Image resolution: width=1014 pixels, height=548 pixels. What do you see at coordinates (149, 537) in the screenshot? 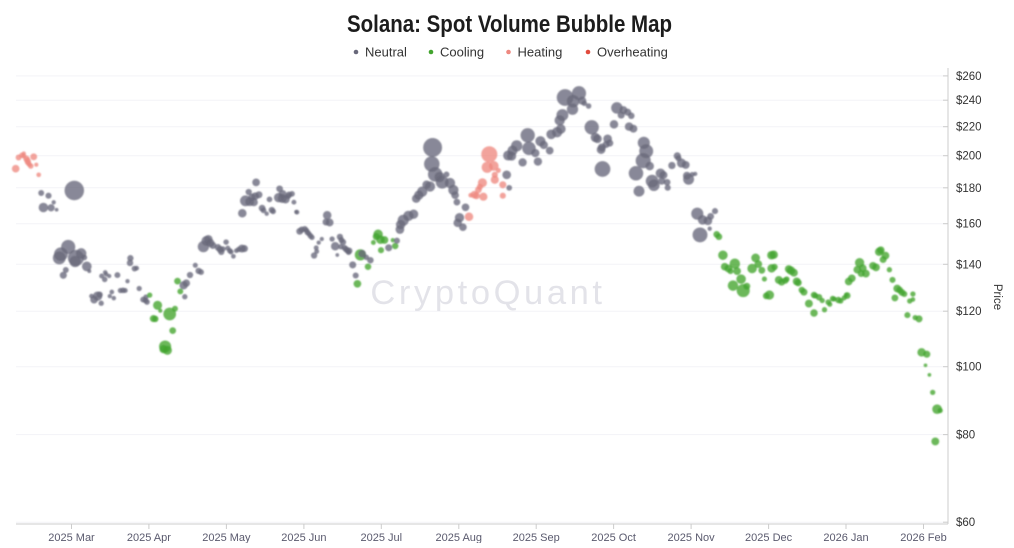
I see `svg-text: 2025 Apr` at bounding box center [149, 537].